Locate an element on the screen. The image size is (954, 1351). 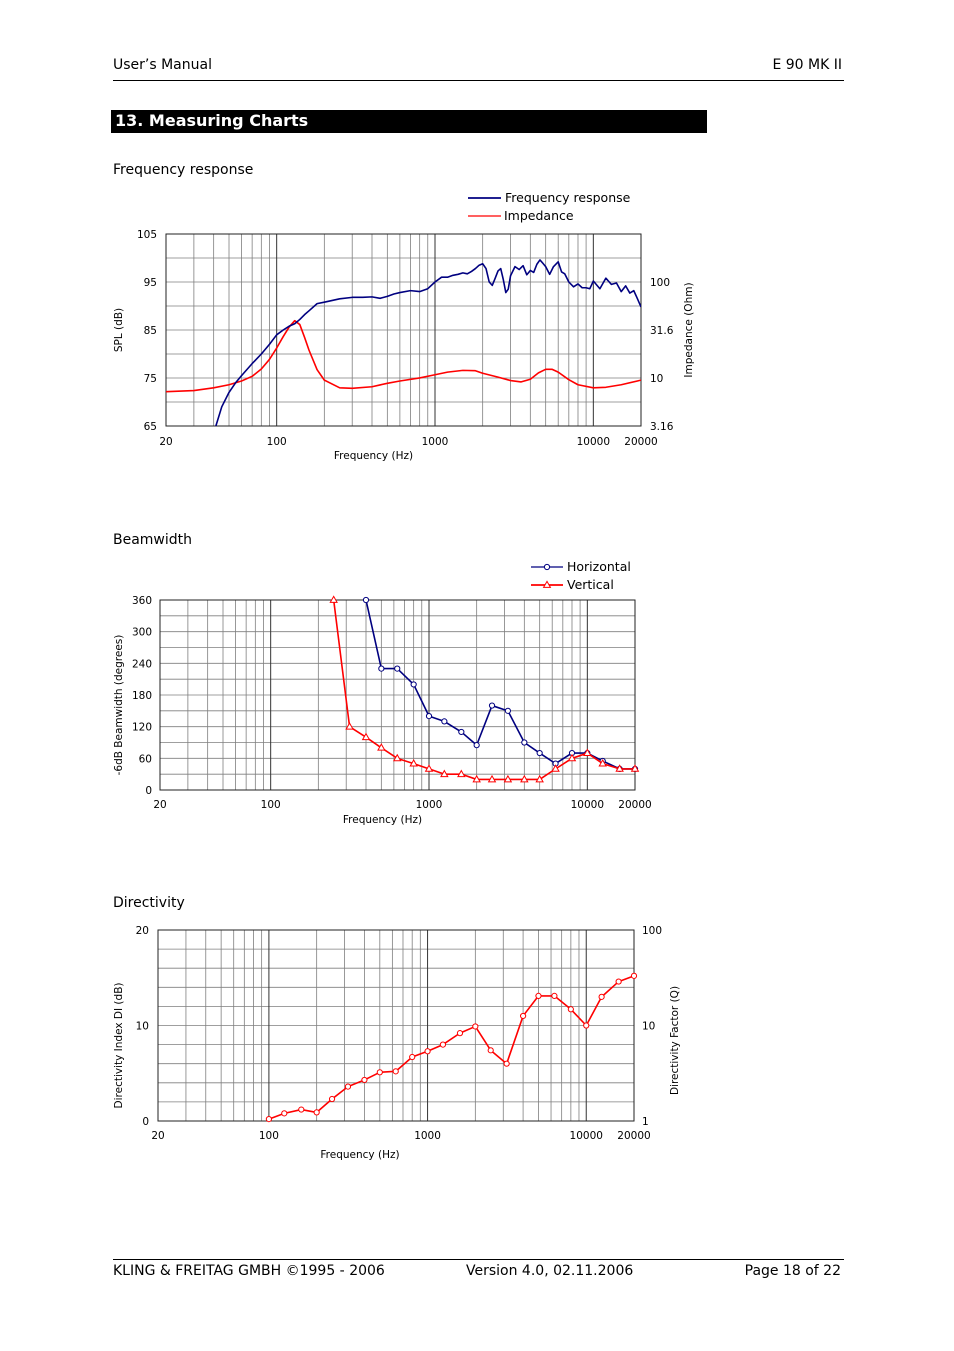
y-tick-label: 95 is located at coordinates (150, 283).